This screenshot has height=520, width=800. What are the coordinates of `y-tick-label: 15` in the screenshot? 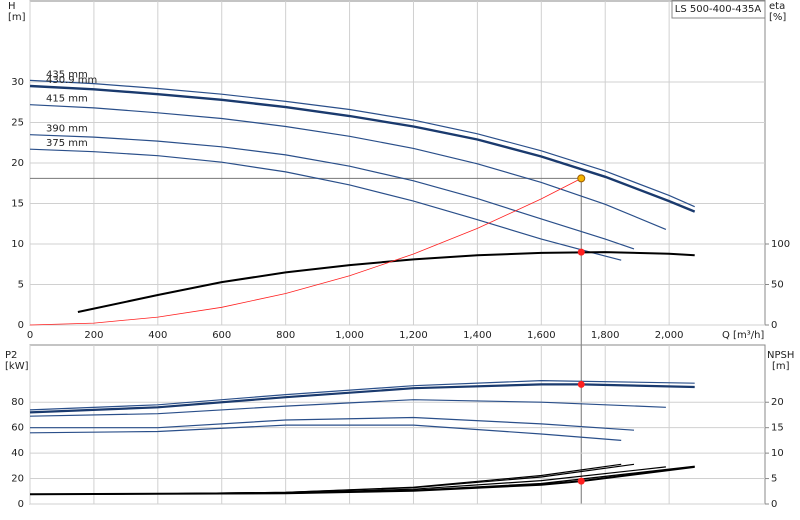 It's located at (17, 204).